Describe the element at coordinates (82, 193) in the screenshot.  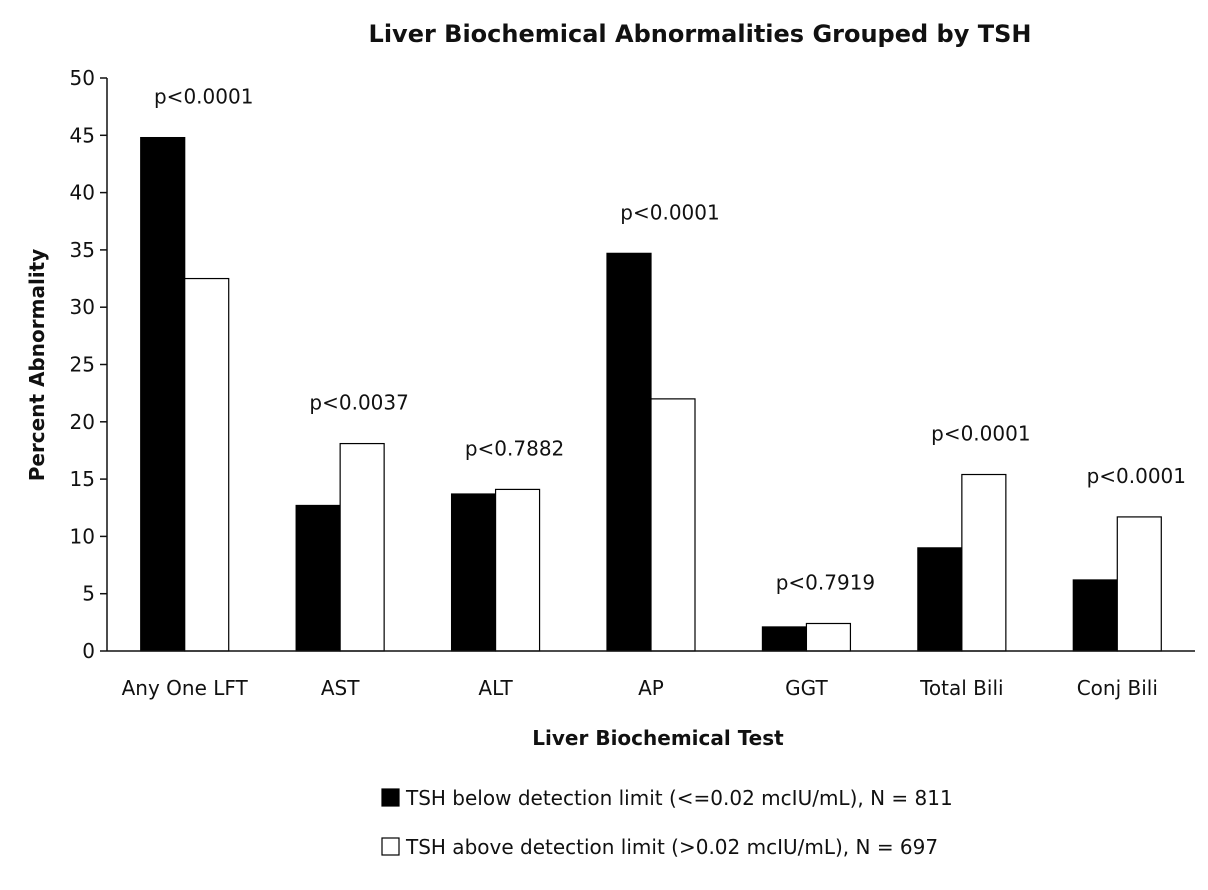
I see `y-tick-label: 40` at that location.